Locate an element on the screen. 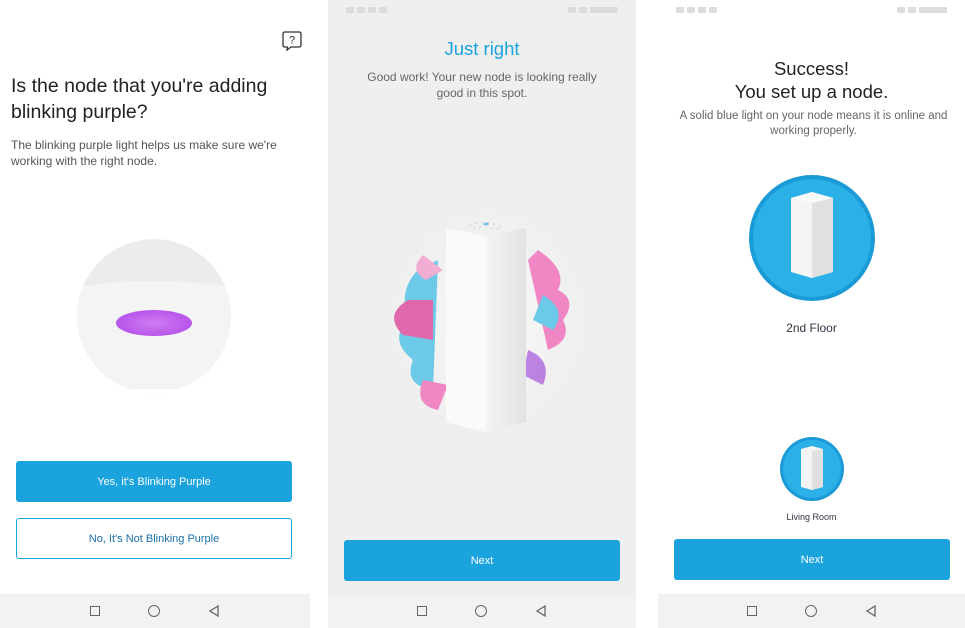 The image size is (965, 628). title-line-2: You set up a node. is located at coordinates (811, 91).